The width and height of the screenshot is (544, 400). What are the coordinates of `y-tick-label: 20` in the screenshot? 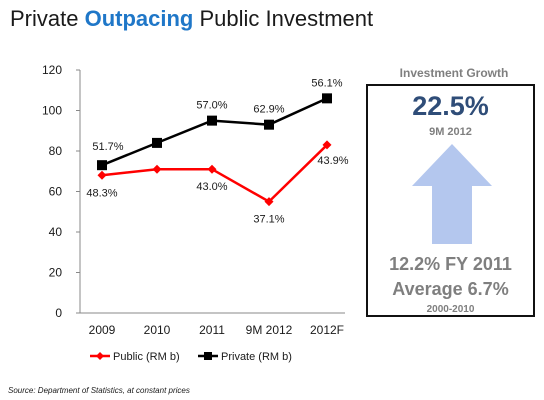 It's located at (56, 273).